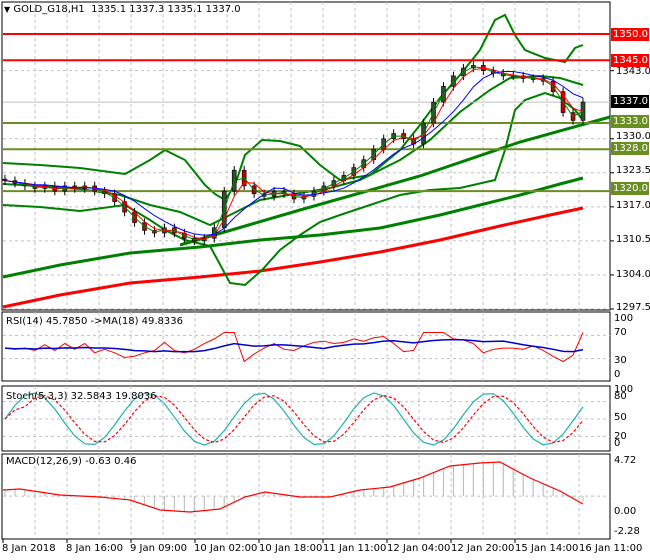 This screenshot has width=650, height=560. I want to click on ohlc-values: 1335.1 1337.3 1335.1 1337.0, so click(166, 9).